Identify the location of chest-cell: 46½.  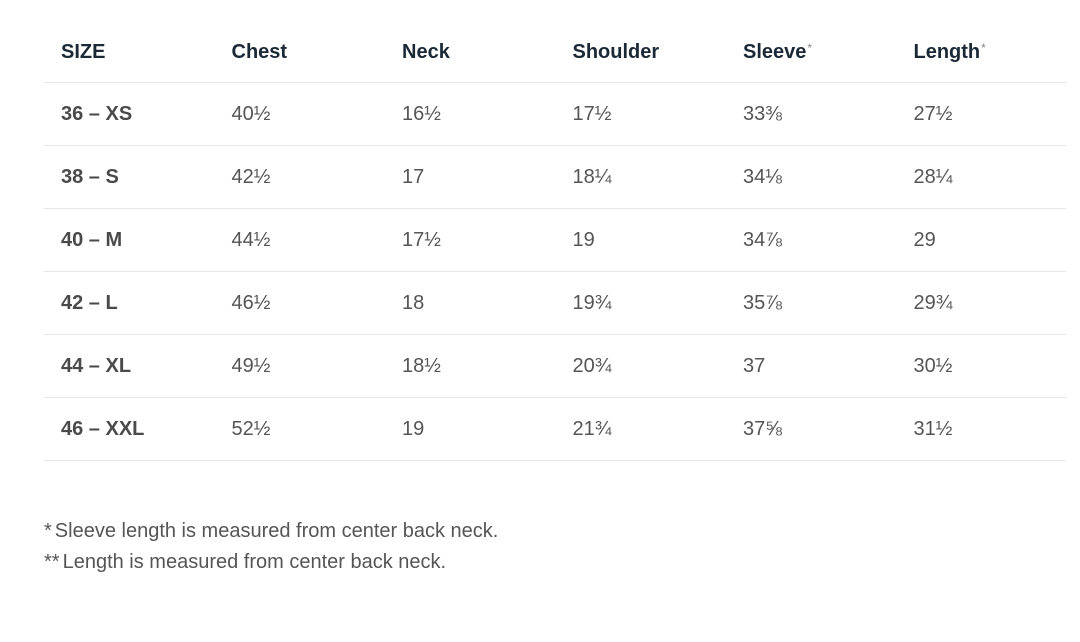
(299, 303).